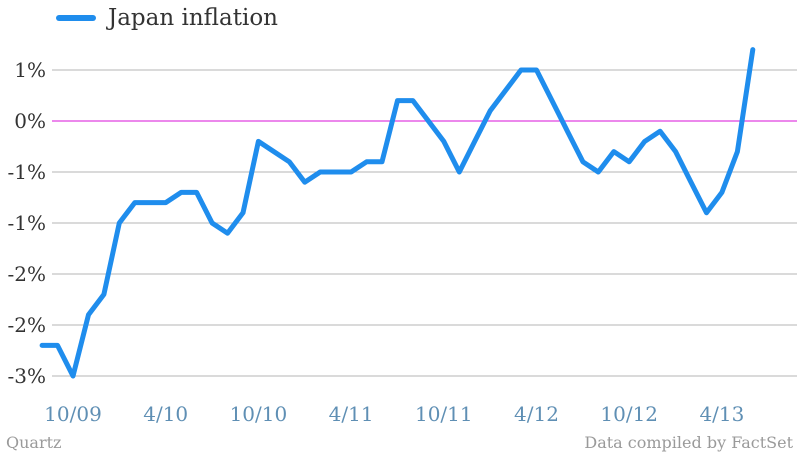 This screenshot has height=460, width=799. I want to click on y-axis-ticks: 1% 0% -1% -1% -2% -2% -3%, so click(27, 223).